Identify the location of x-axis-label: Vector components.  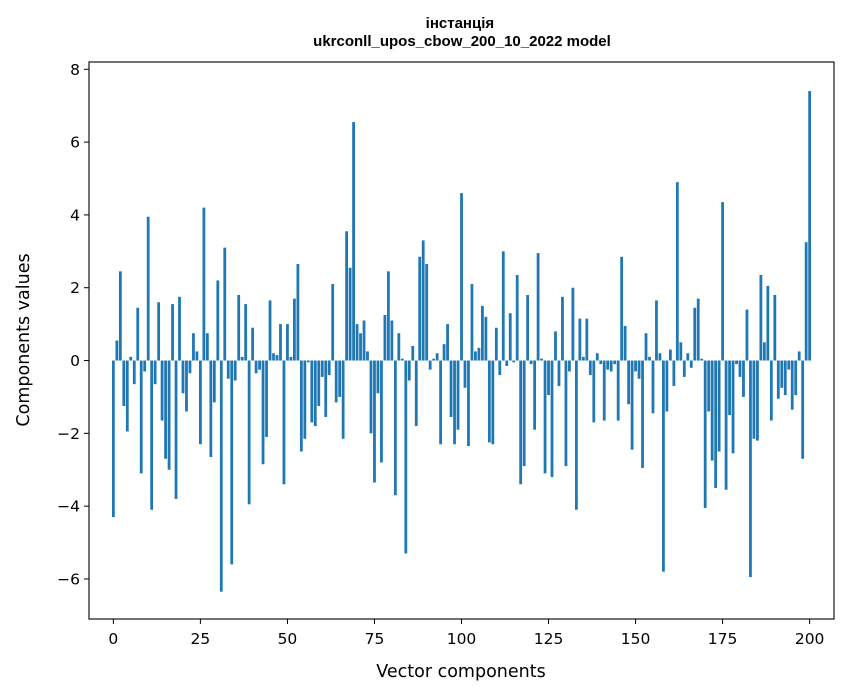
(460, 672).